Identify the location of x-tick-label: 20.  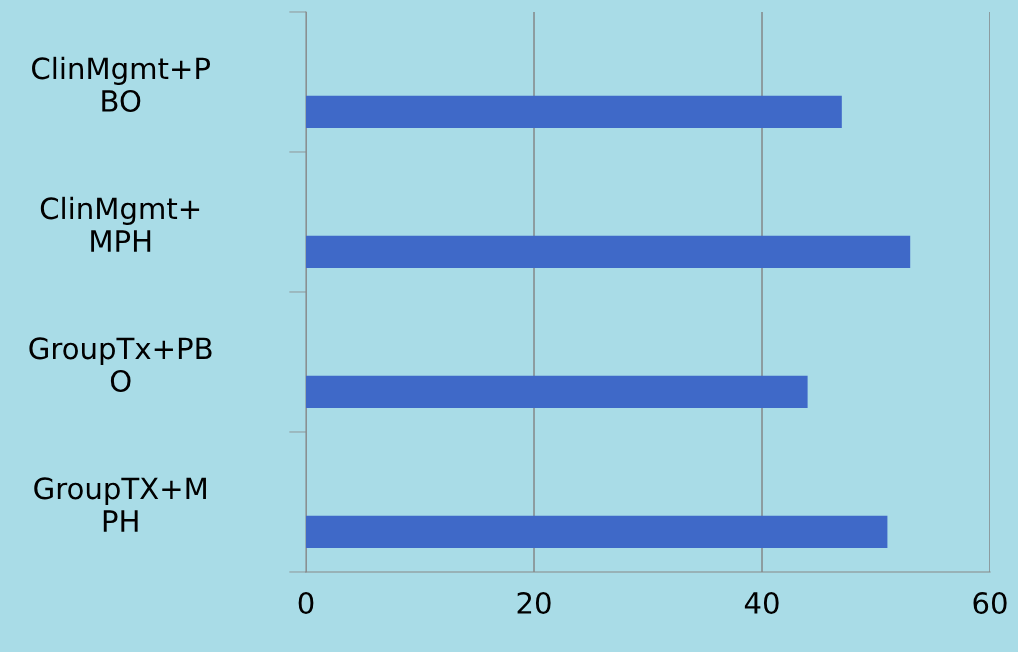
(534, 603).